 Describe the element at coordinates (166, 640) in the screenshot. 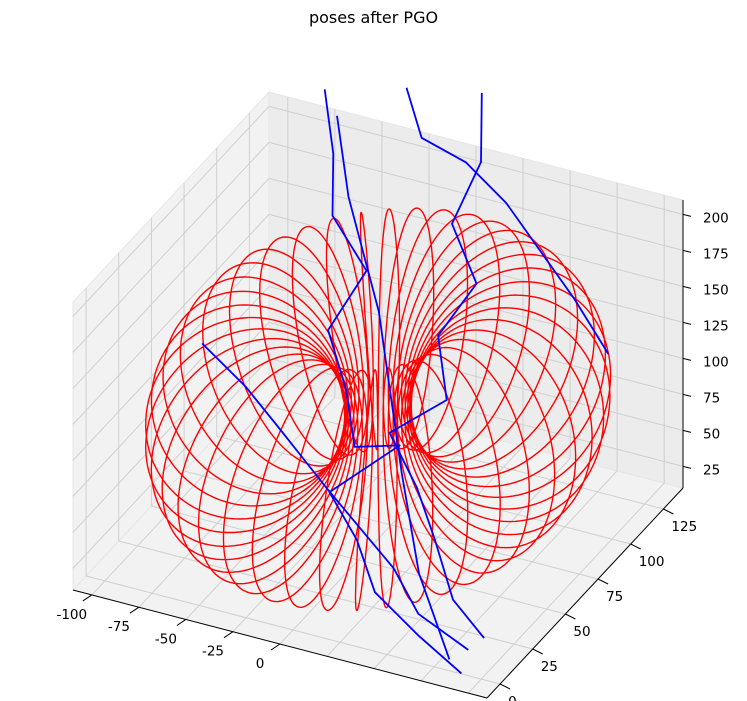

I see `x-tick-label: -50` at that location.